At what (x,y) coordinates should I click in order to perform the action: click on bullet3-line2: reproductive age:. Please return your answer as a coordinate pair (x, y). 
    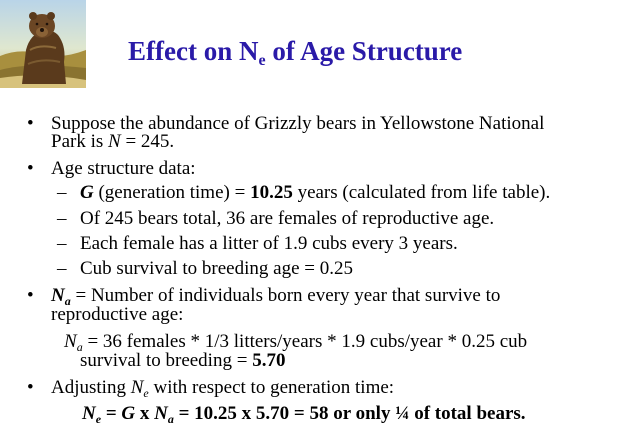
    Looking at the image, I should click on (117, 314).